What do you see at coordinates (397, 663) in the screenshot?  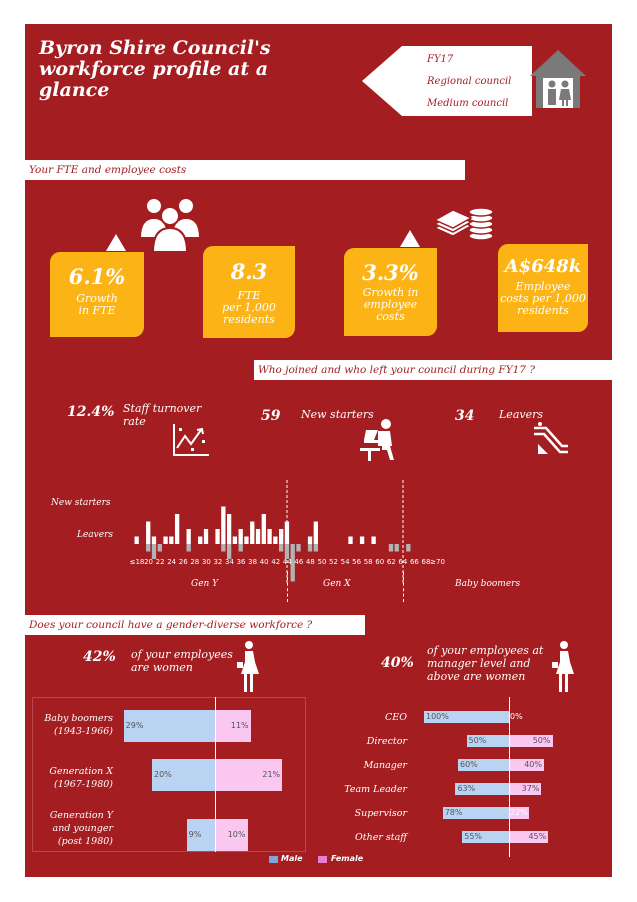 I see `manager-women-pct: 40%` at bounding box center [397, 663].